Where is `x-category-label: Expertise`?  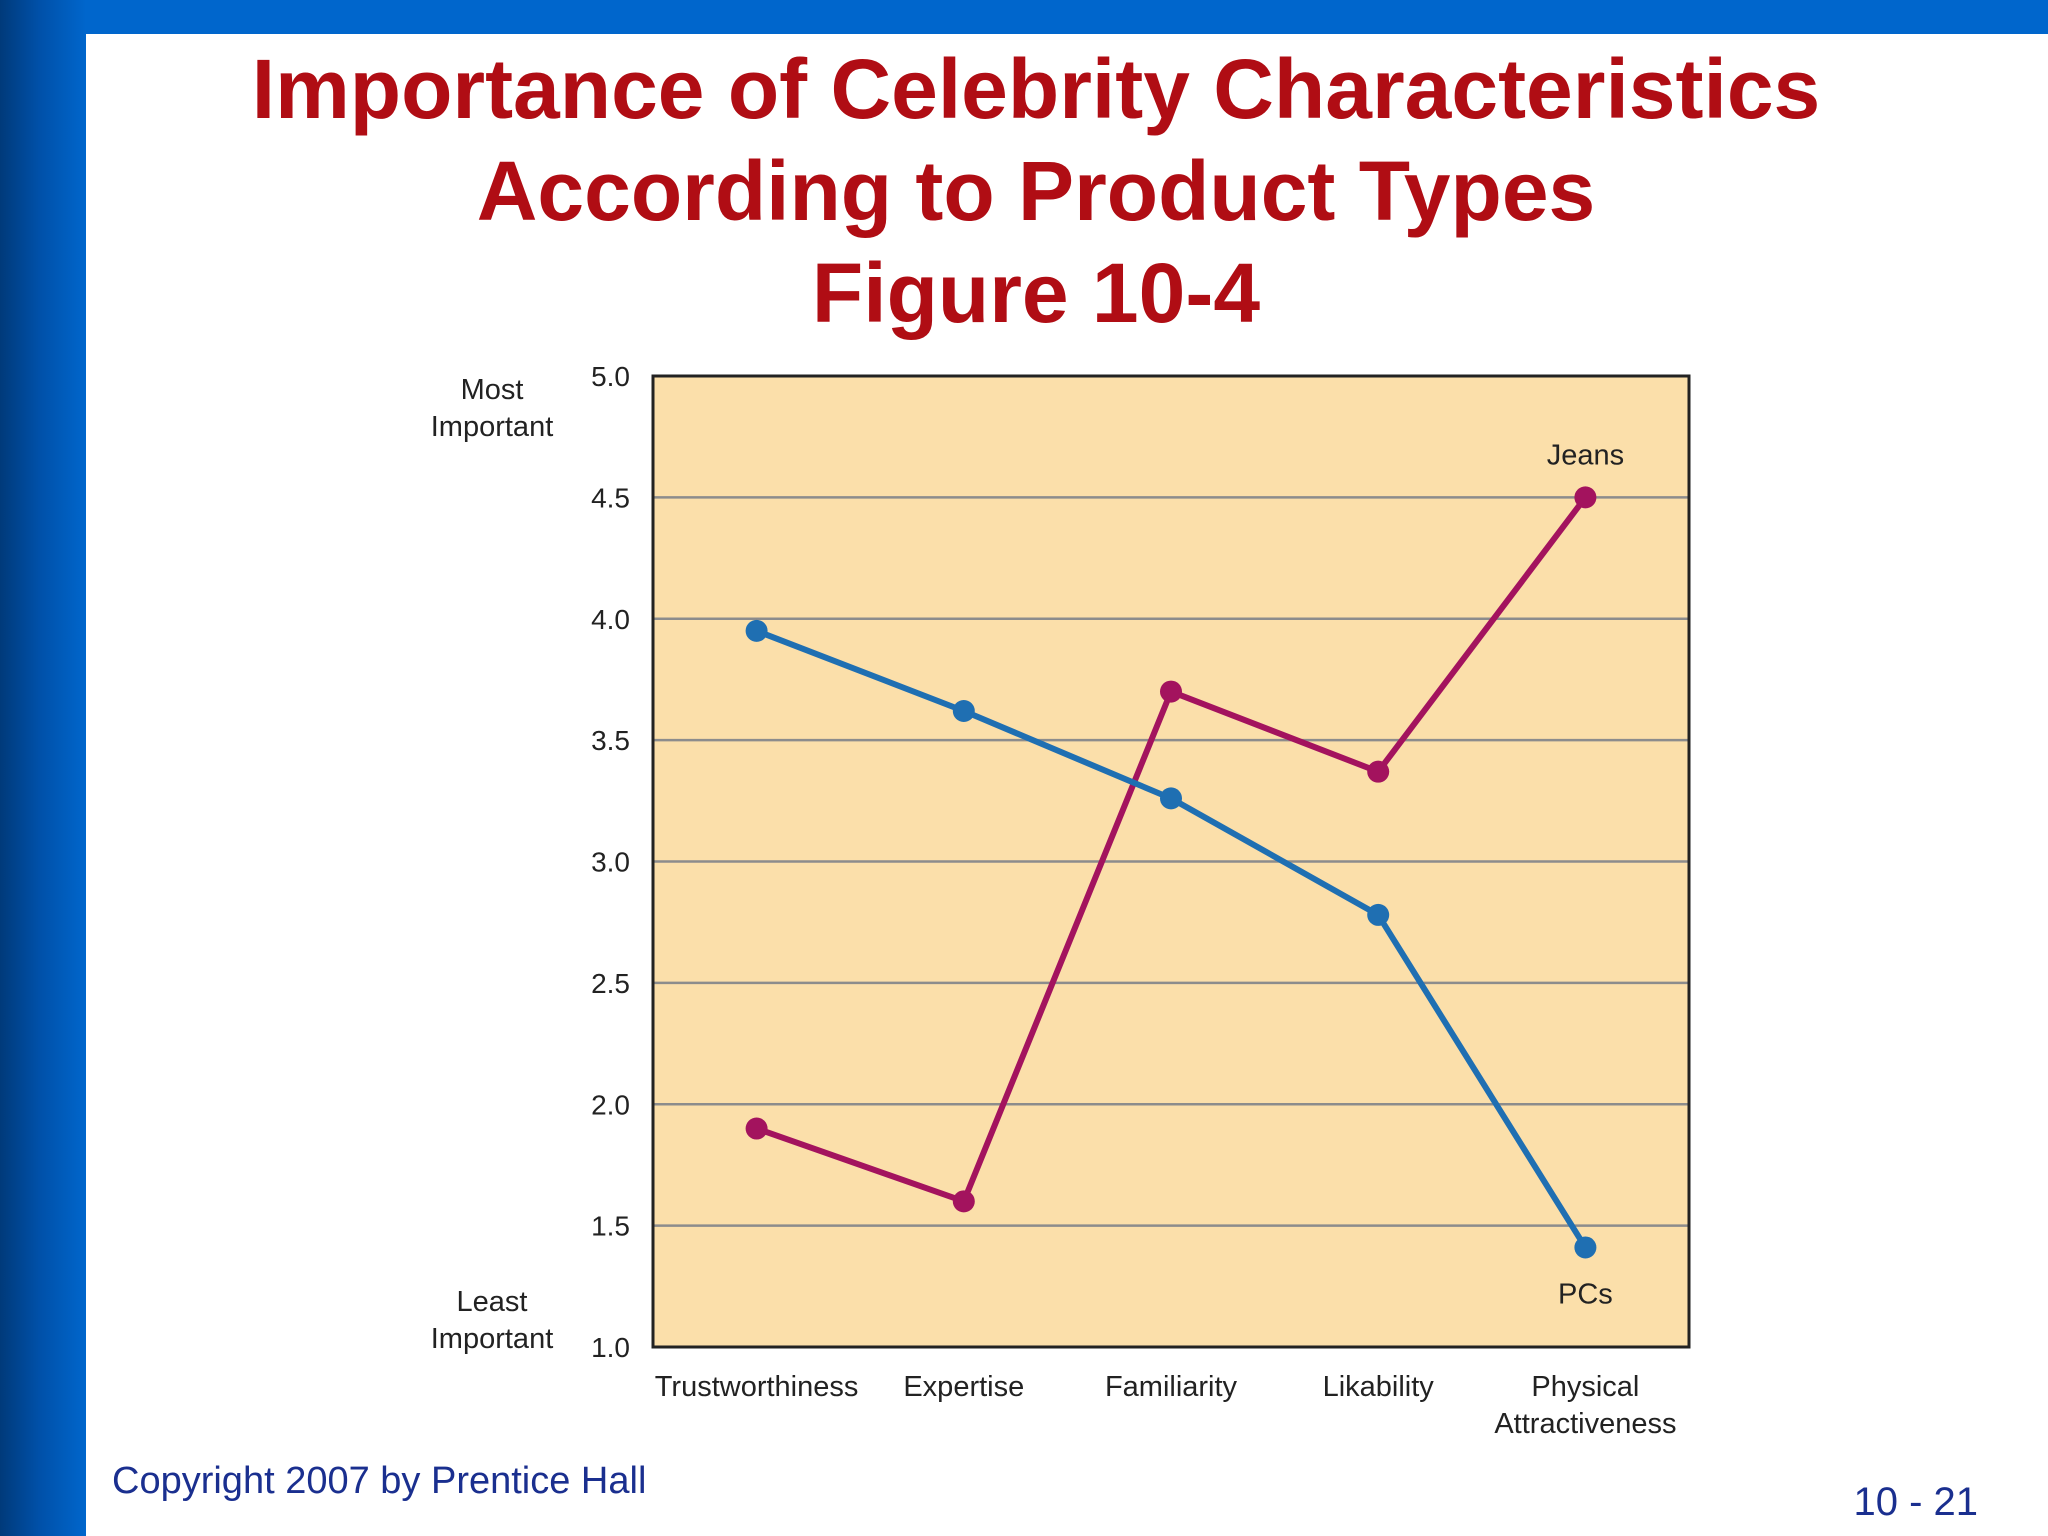 x-category-label: Expertise is located at coordinates (963, 1387).